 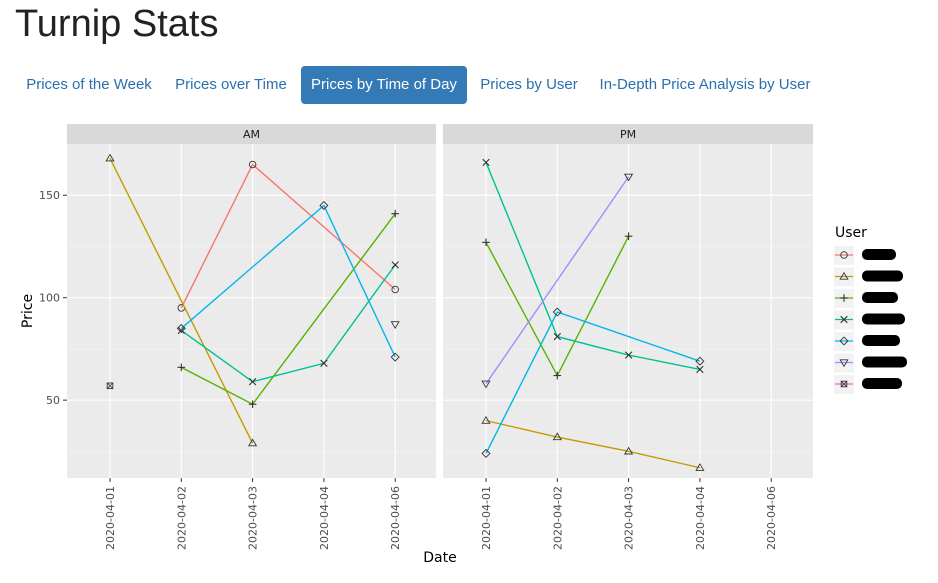 I want to click on legend-title: User, so click(x=851, y=233).